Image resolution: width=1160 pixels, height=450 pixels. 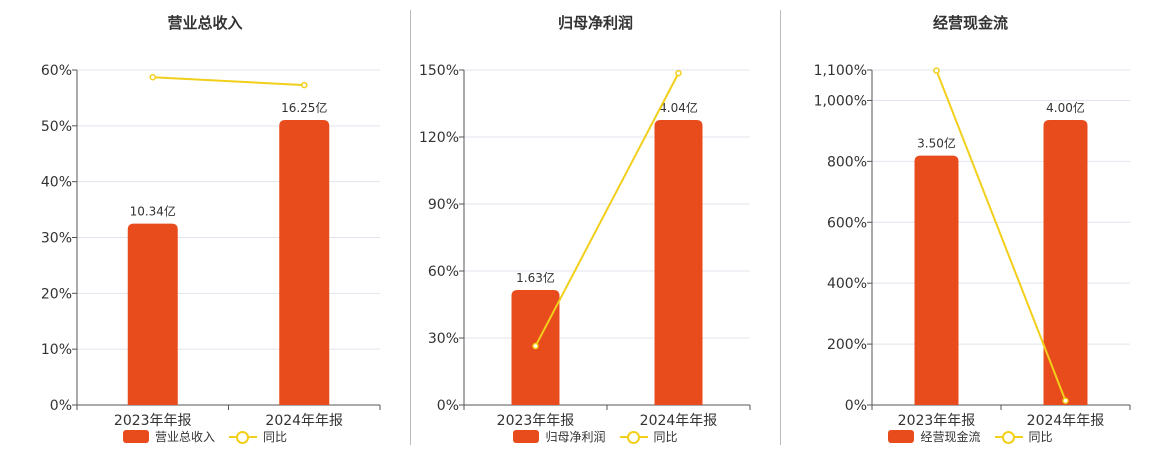 I want to click on bar-data-label: 16.25亿, so click(x=304, y=107).